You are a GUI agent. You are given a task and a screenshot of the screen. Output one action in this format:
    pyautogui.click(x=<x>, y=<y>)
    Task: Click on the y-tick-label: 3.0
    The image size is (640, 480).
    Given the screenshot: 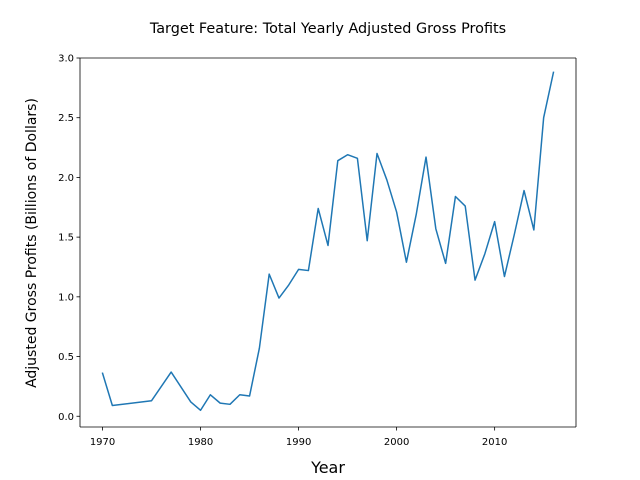 What is the action you would take?
    pyautogui.click(x=66, y=59)
    